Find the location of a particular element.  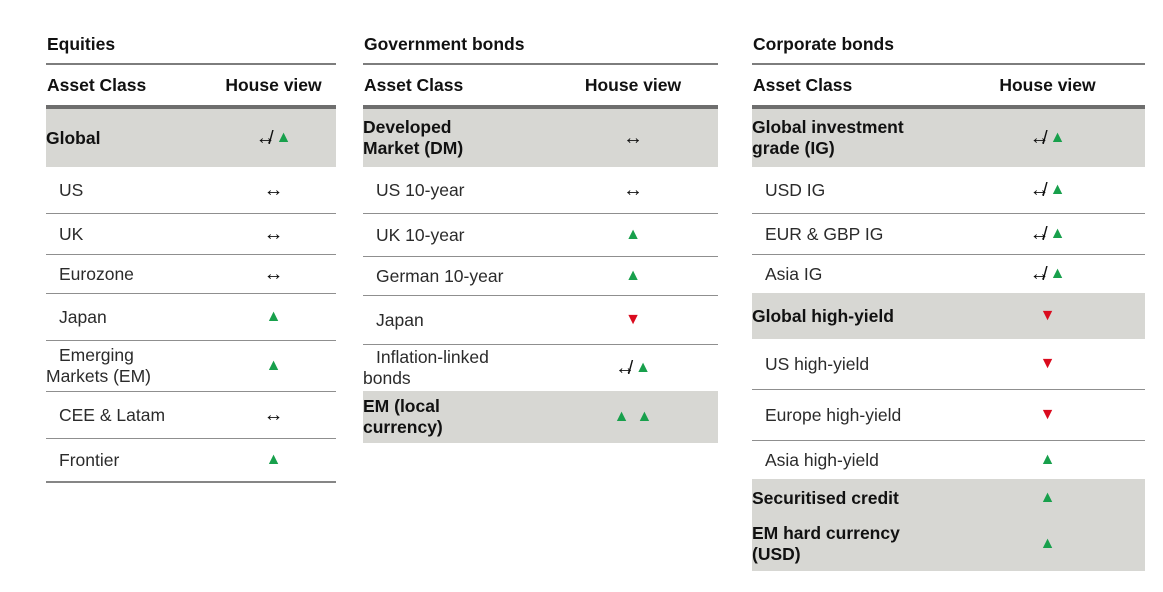

asset-class-label: EM hard currency (USD) is located at coordinates (826, 543).